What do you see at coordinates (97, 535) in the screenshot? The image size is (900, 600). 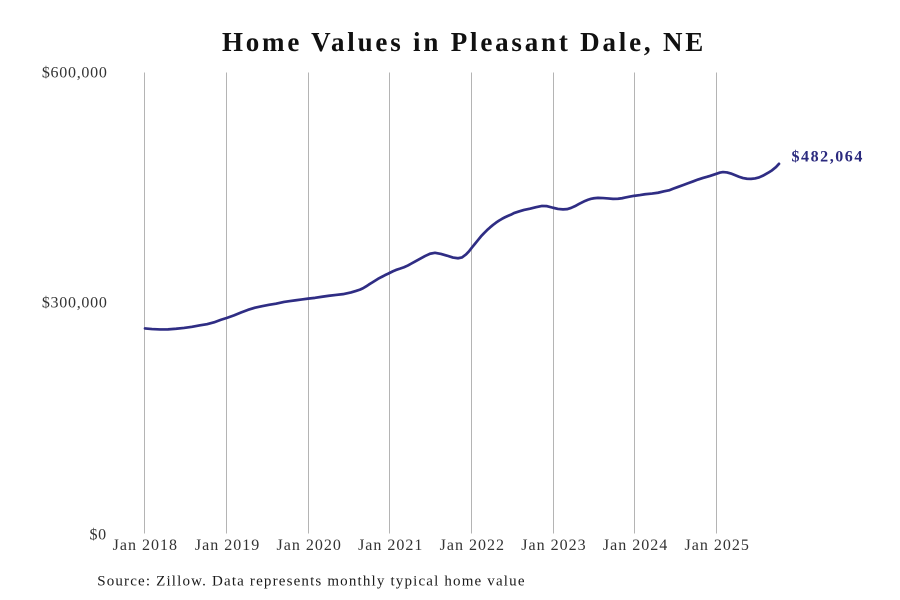 I see `svg-text: $0` at bounding box center [97, 535].